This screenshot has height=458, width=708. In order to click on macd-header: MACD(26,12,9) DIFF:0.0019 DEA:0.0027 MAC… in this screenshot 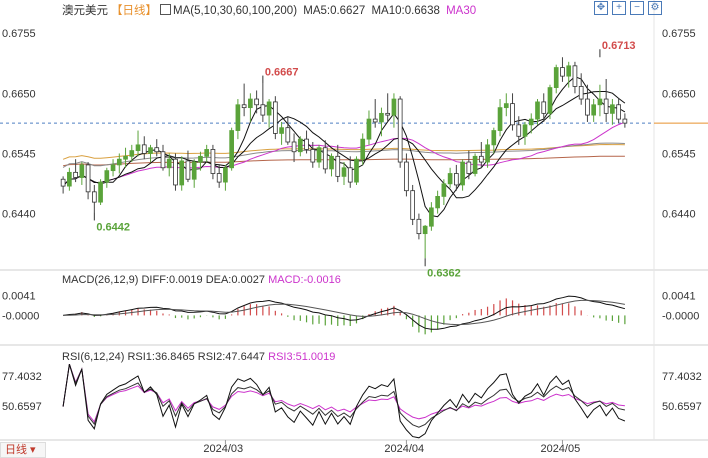, I will do `click(201, 280)`.